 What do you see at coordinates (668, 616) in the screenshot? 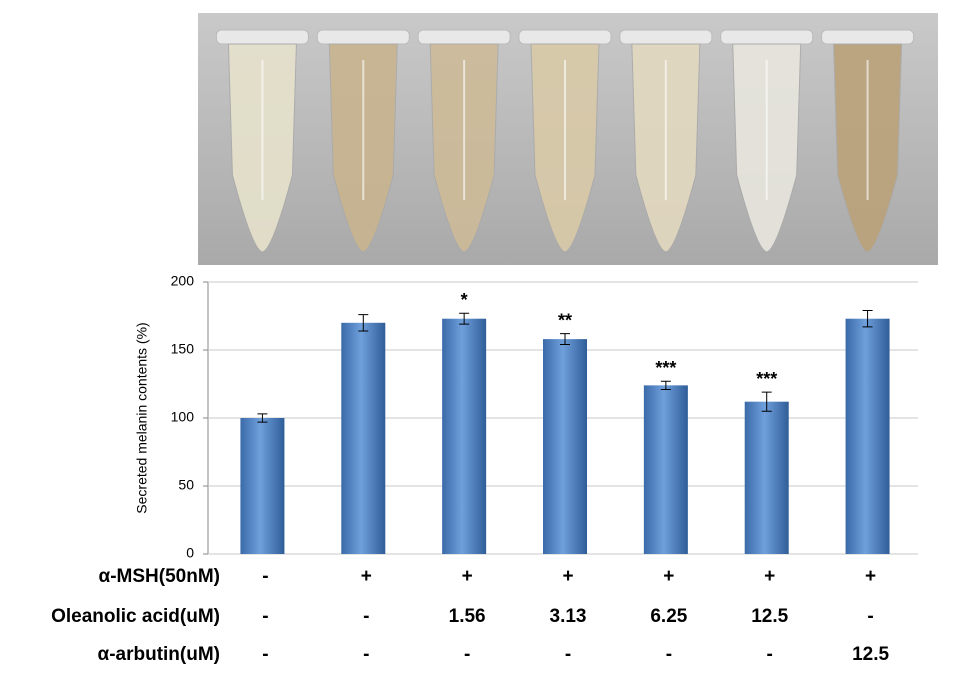
I see `row-value: 6.25` at bounding box center [668, 616].